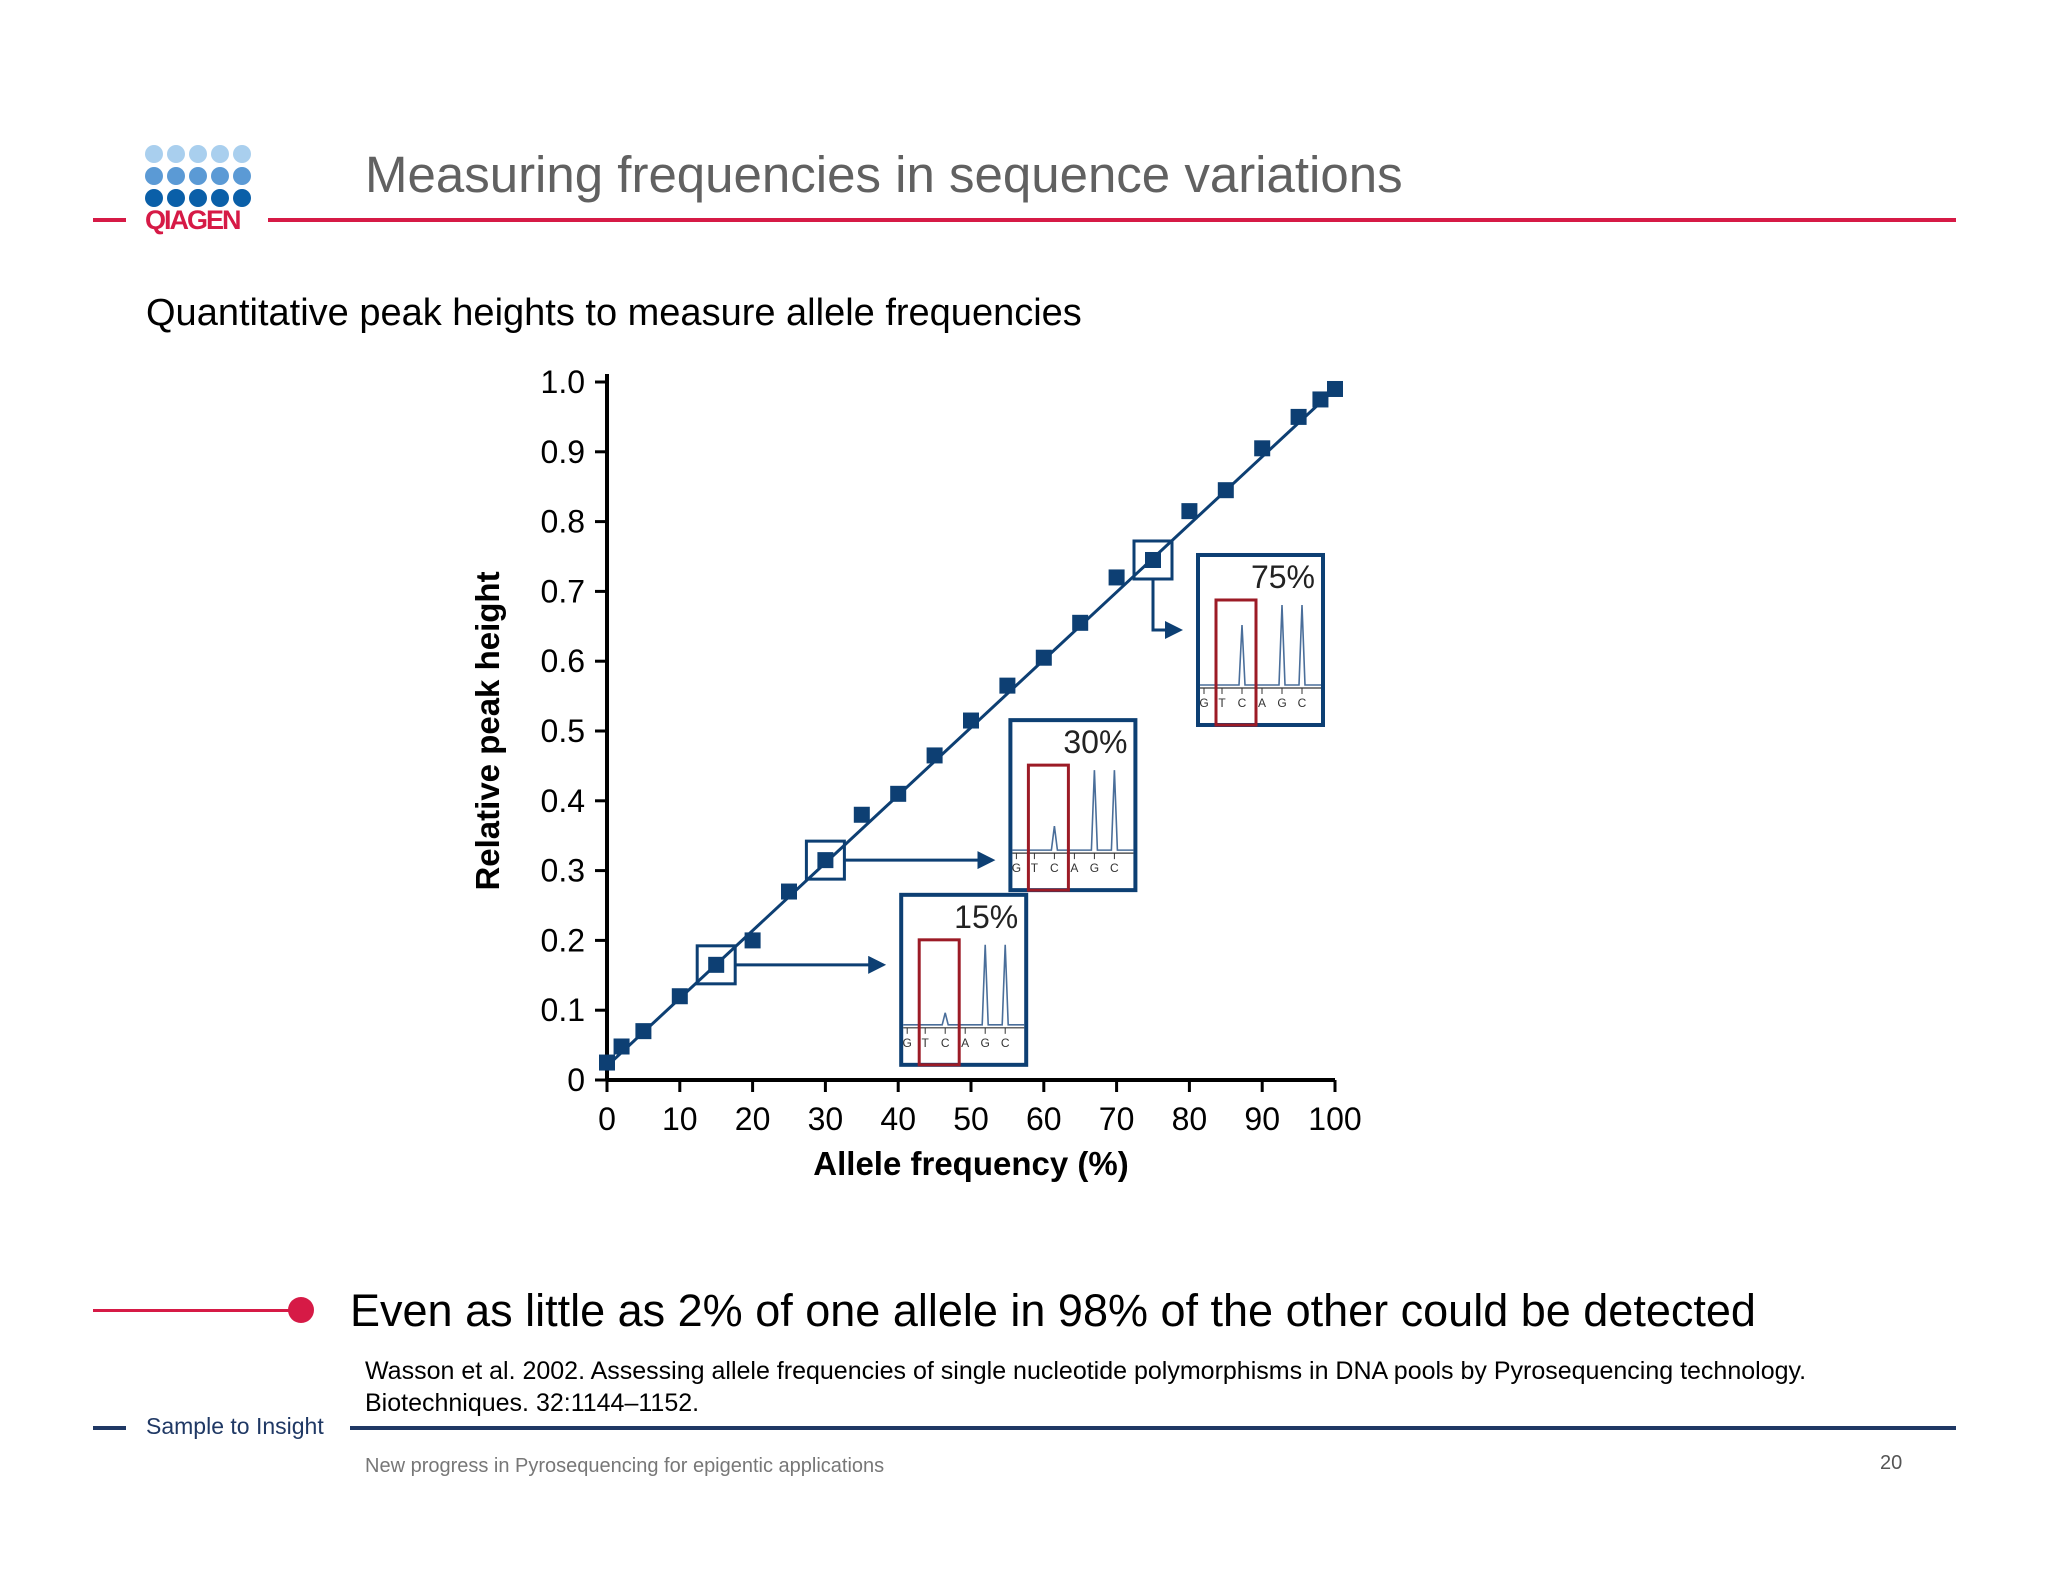 This screenshot has height=1582, width=2048. I want to click on y-axis-title: Relative peak height, so click(487, 730).